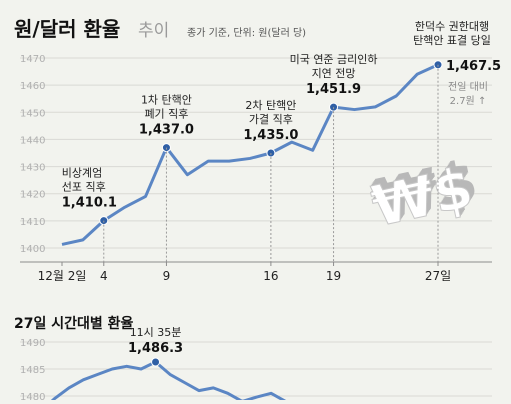  I want to click on chart-title: 원/달러 환율, so click(67, 29).